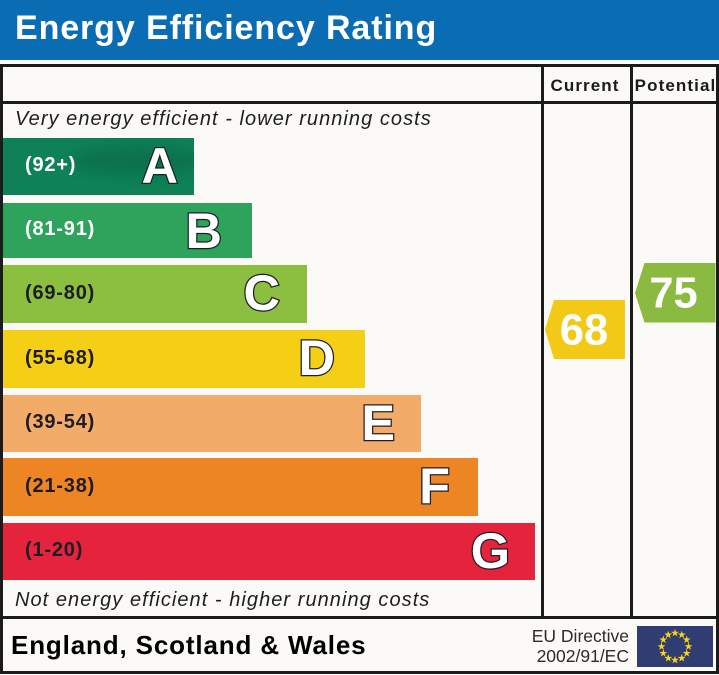  I want to click on svg-text: 68, so click(584, 331).